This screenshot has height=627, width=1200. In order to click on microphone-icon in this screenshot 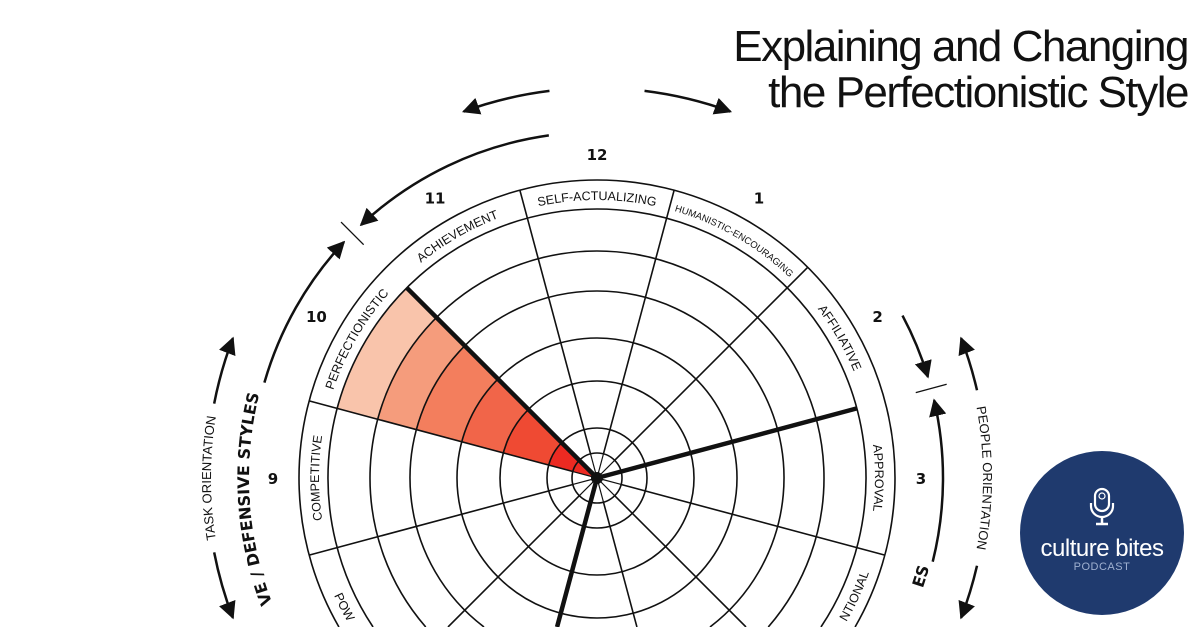, I will do `click(1102, 506)`.